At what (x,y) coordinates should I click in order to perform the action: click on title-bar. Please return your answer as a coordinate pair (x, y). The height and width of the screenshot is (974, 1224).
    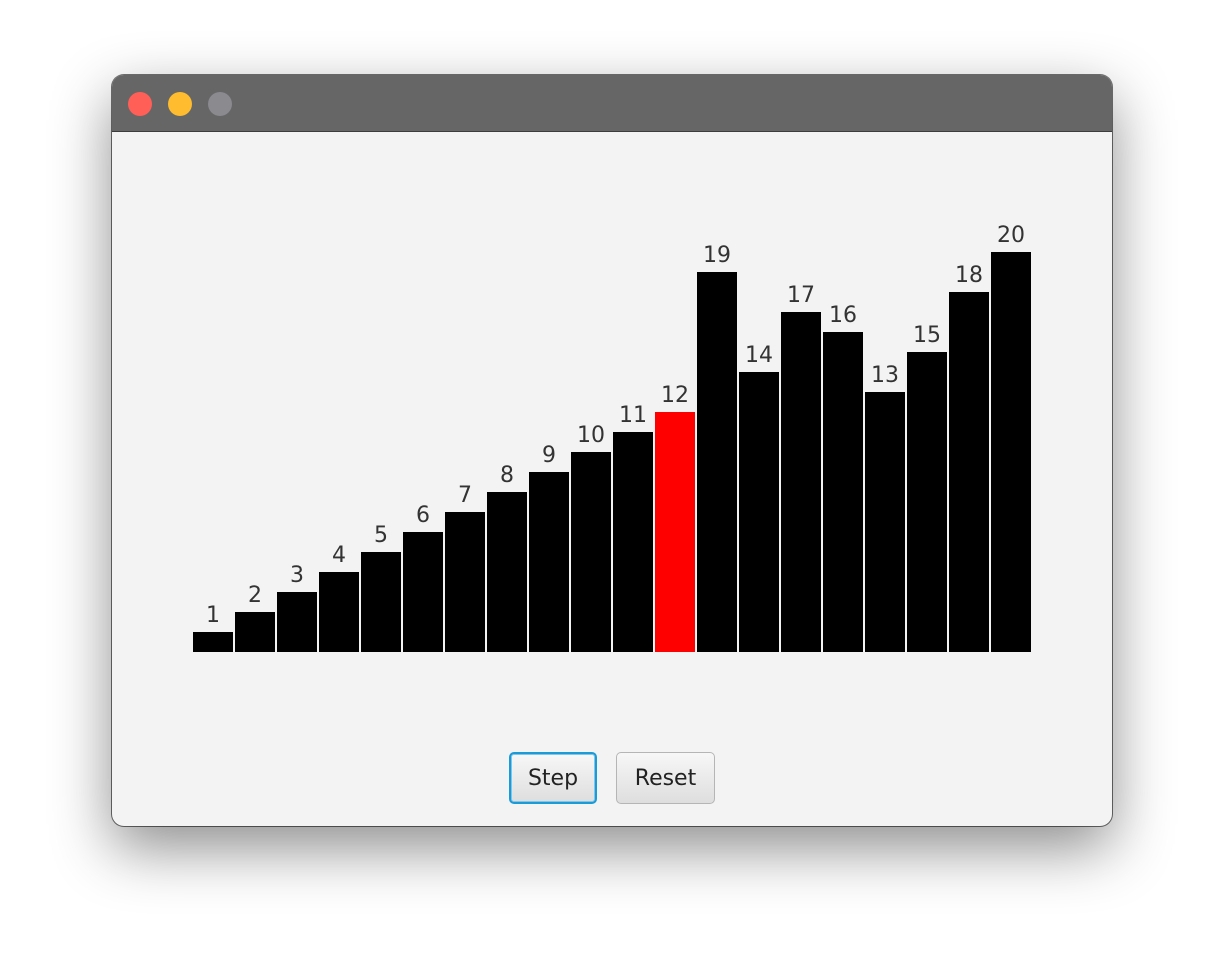
    Looking at the image, I should click on (612, 103).